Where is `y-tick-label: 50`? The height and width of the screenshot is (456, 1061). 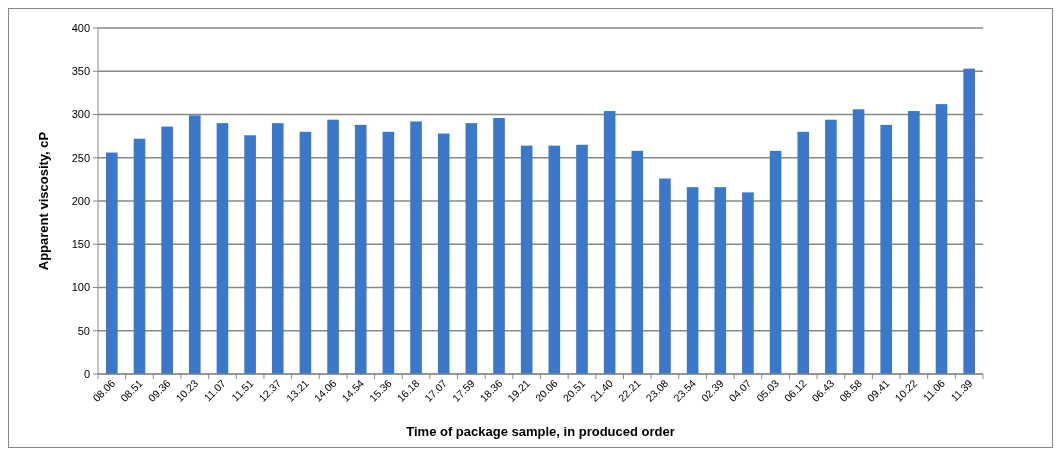
y-tick-label: 50 is located at coordinates (83, 330).